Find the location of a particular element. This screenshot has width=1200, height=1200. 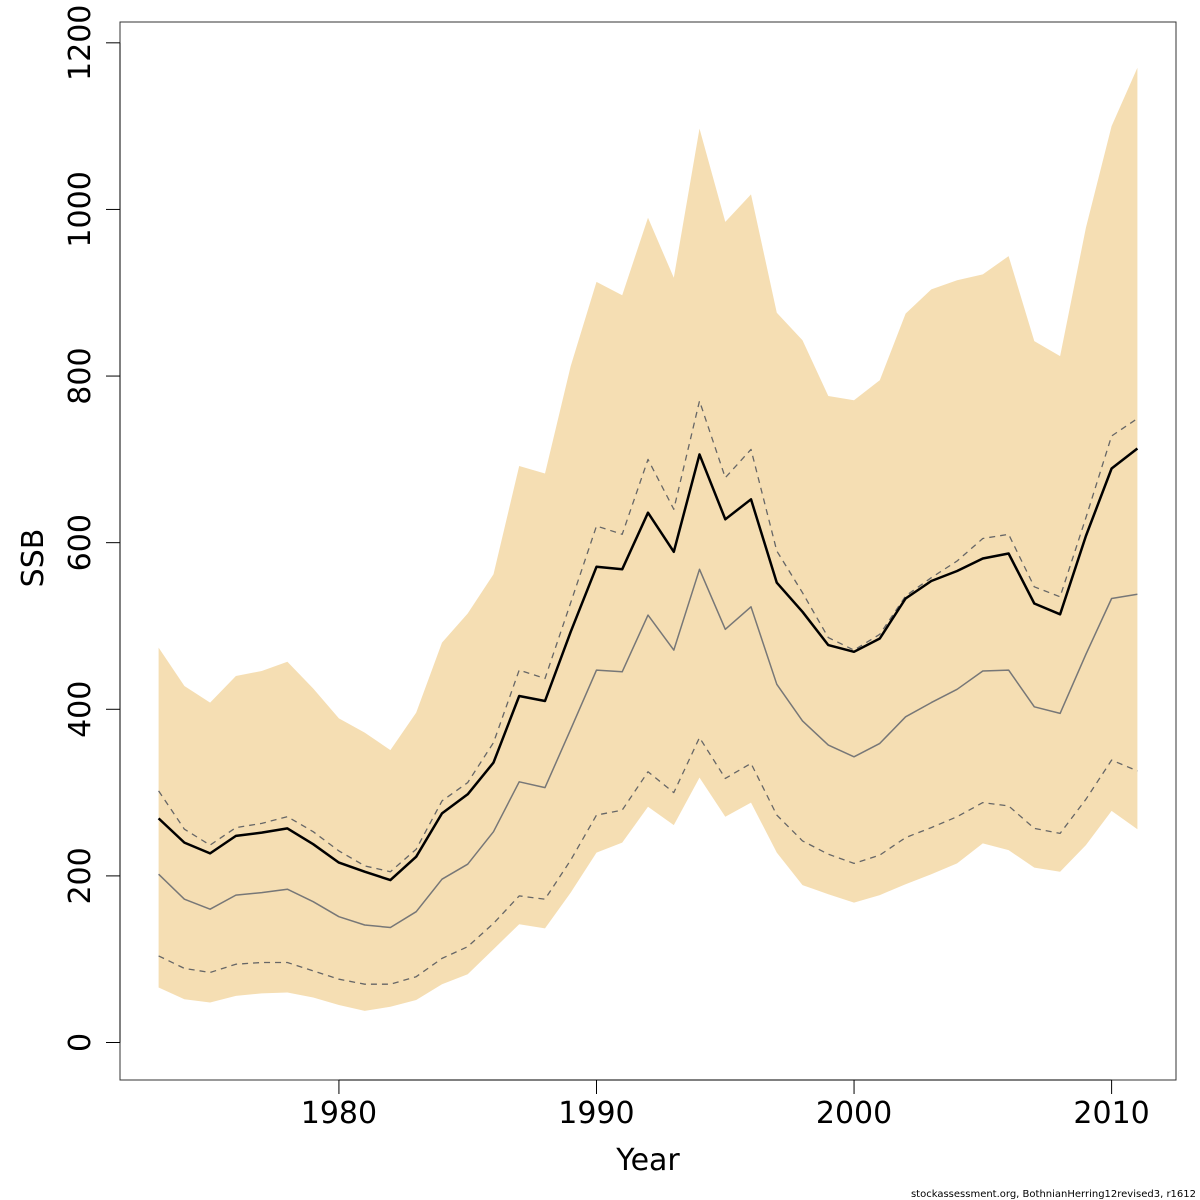

x-tick-label: 2010 is located at coordinates (1111, 1113).